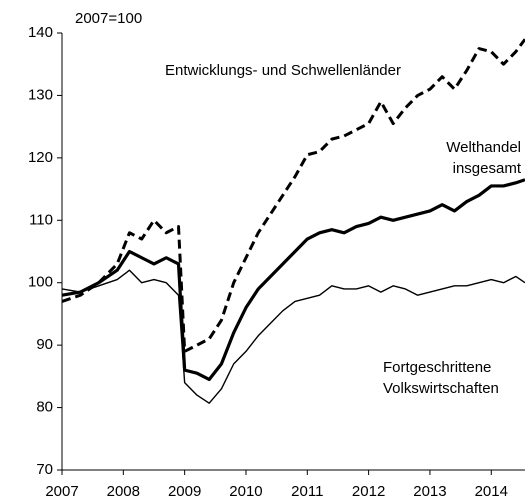 This screenshot has height=504, width=525. What do you see at coordinates (44, 469) in the screenshot?
I see `y-tick-label: 70` at bounding box center [44, 469].